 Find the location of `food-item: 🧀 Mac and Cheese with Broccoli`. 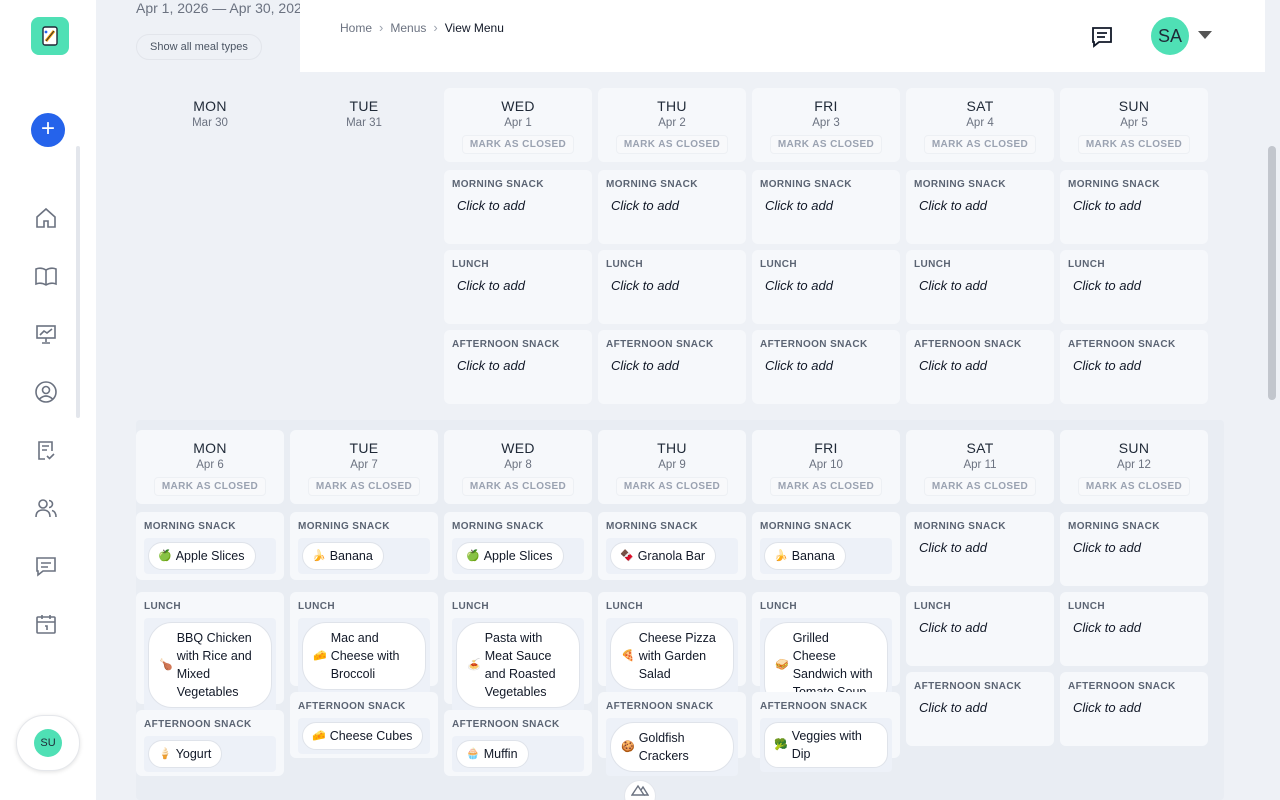

food-item: 🧀 Mac and Cheese with Broccoli is located at coordinates (364, 656).